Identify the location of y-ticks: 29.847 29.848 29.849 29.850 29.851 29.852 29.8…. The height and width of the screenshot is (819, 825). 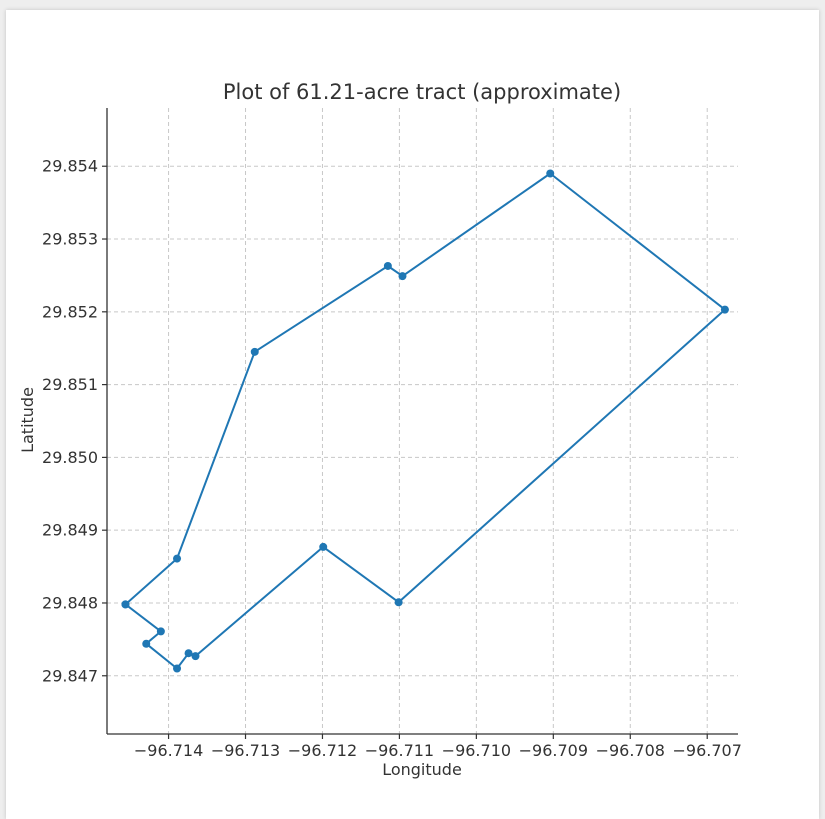
(74, 421).